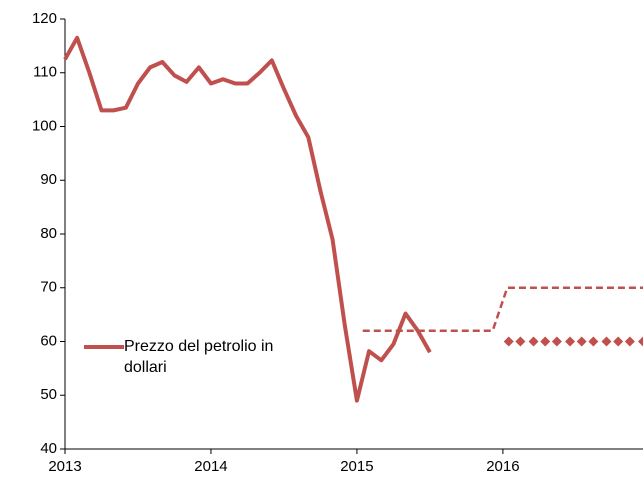 The height and width of the screenshot is (480, 643). What do you see at coordinates (44, 125) in the screenshot?
I see `y-tick-label: 100` at bounding box center [44, 125].